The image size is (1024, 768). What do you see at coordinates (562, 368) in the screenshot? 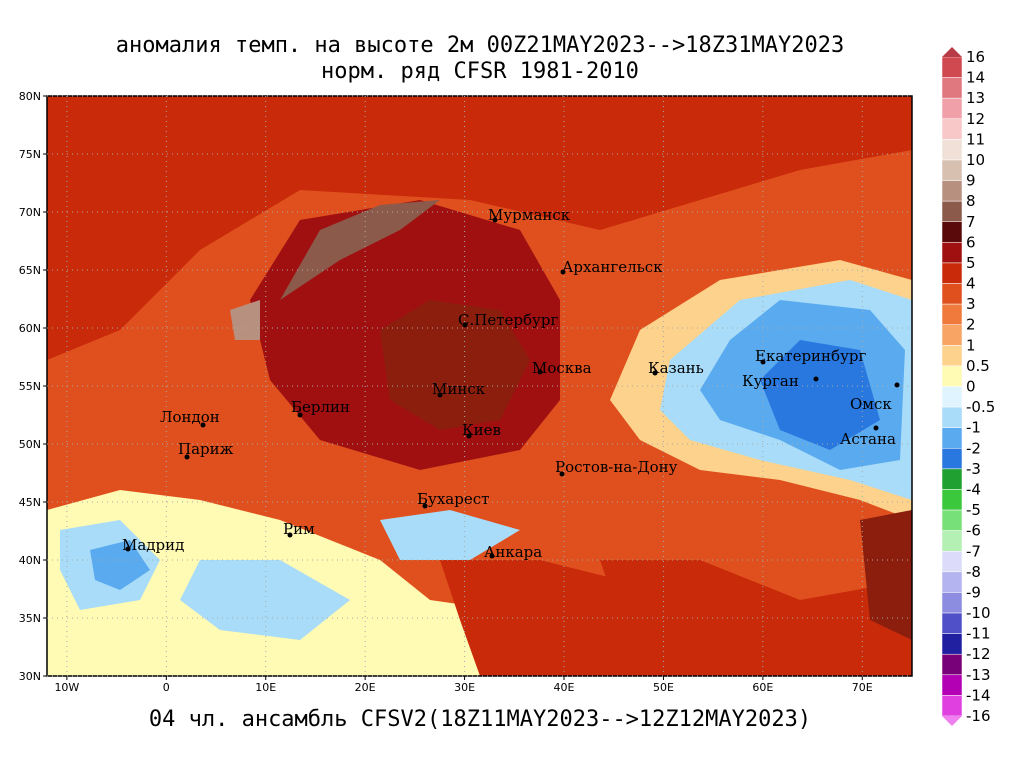
I see `city-label: Москва` at bounding box center [562, 368].